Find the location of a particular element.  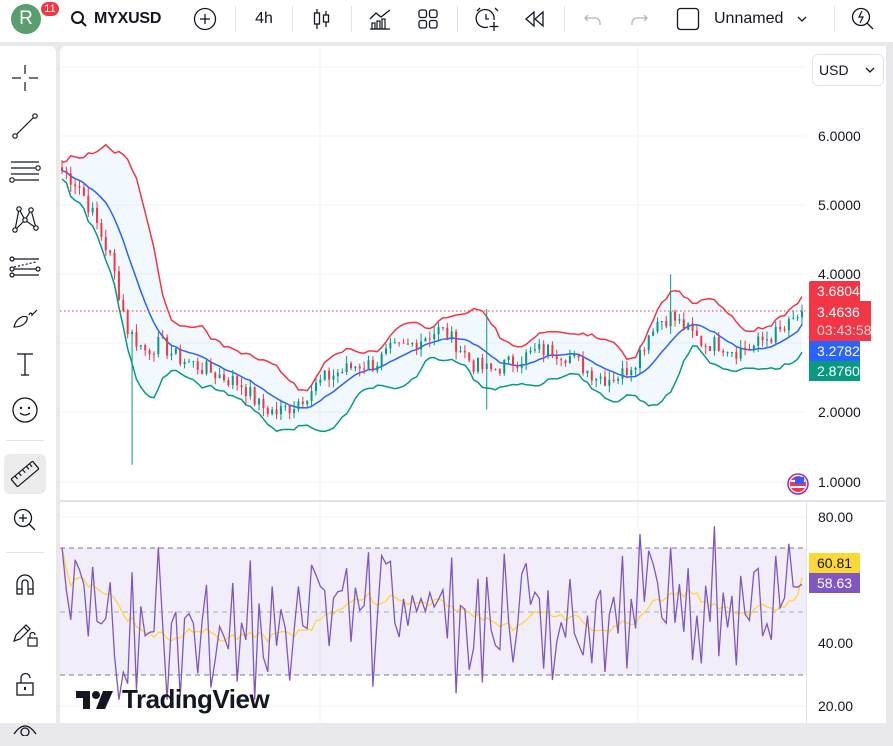

drawing-toolbar is located at coordinates (28, 391).